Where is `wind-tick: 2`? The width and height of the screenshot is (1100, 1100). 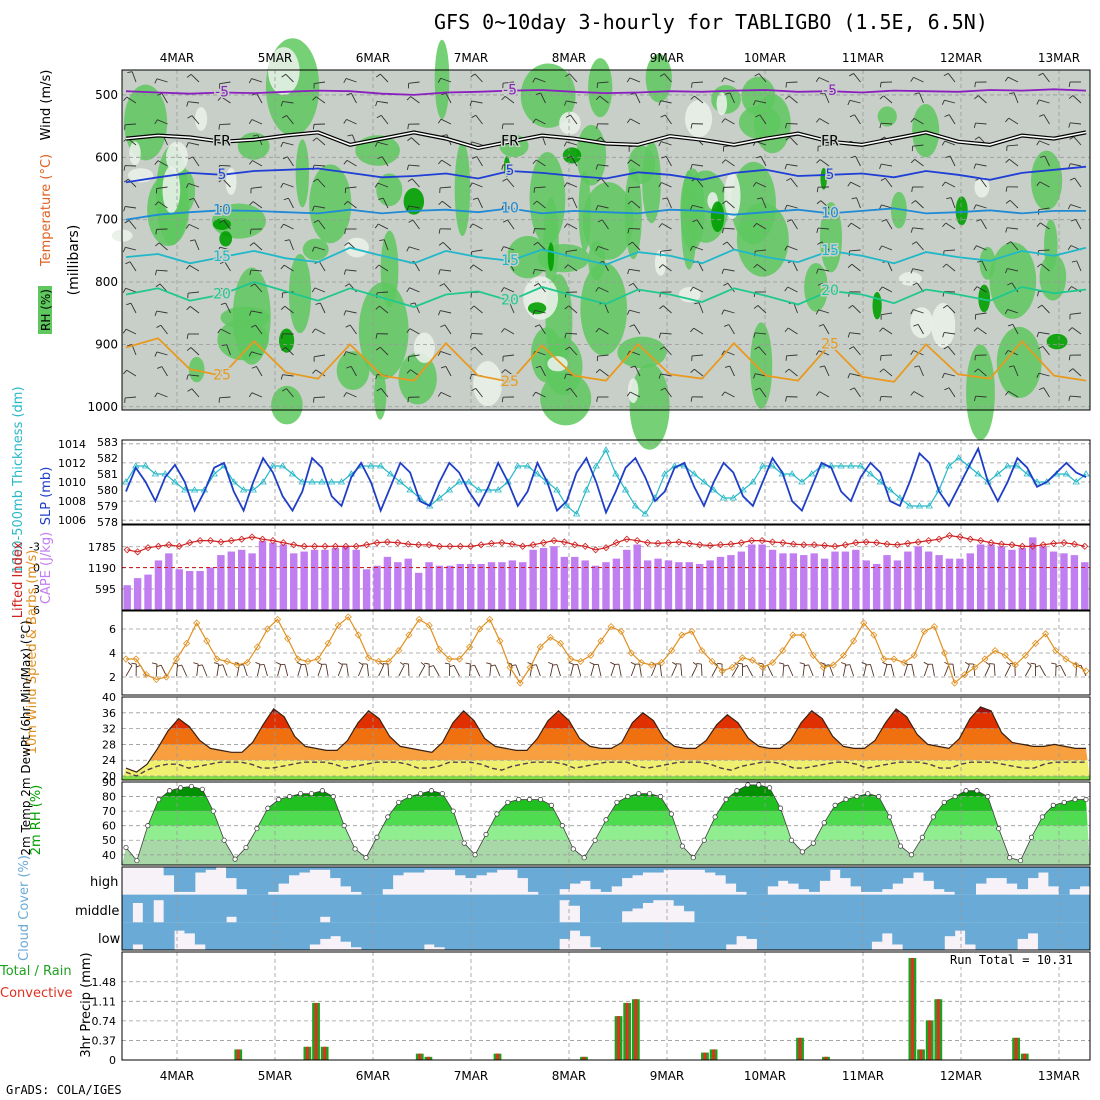
wind-tick: 2 is located at coordinates (112, 677).